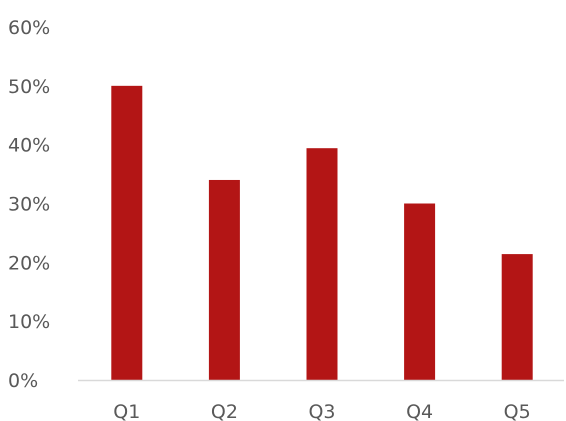 The image size is (566, 421). I want to click on y-axis-ticks: 0% 10% 20% 30% 40% 50% 60%, so click(29, 204).